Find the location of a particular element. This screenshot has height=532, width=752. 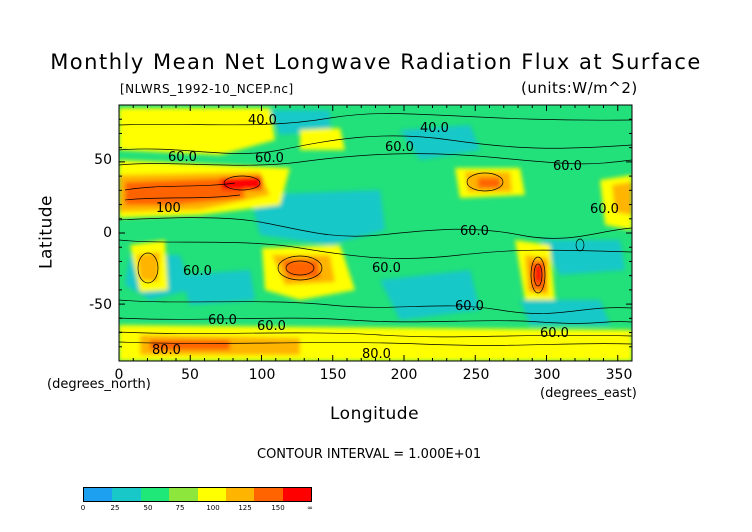

color-legend is located at coordinates (197, 494).